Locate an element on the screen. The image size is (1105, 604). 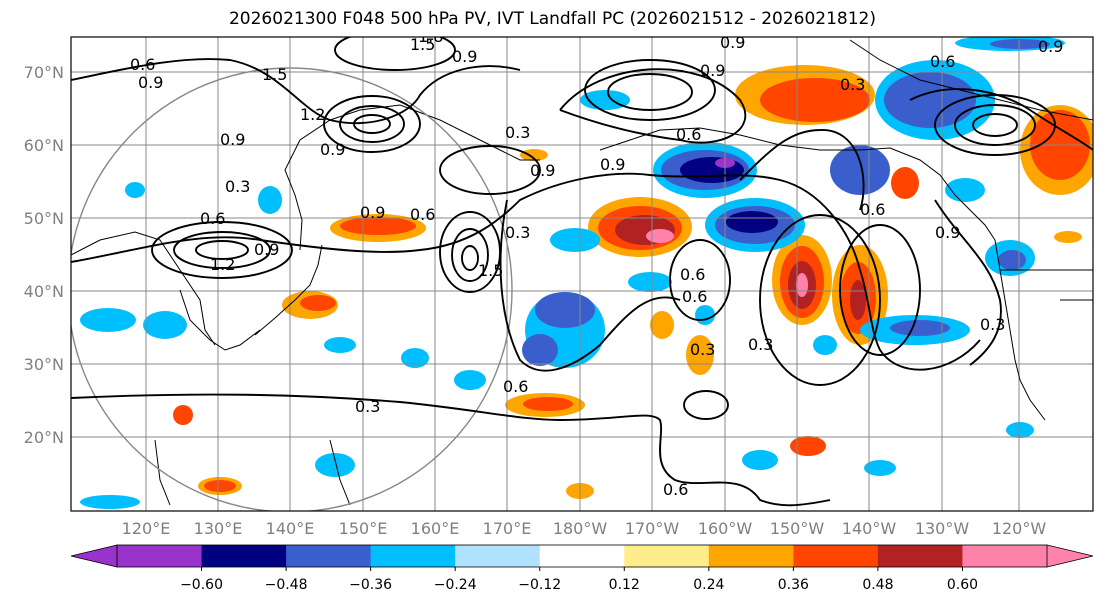
colorbar-extend-right is located at coordinates (1070, 556).